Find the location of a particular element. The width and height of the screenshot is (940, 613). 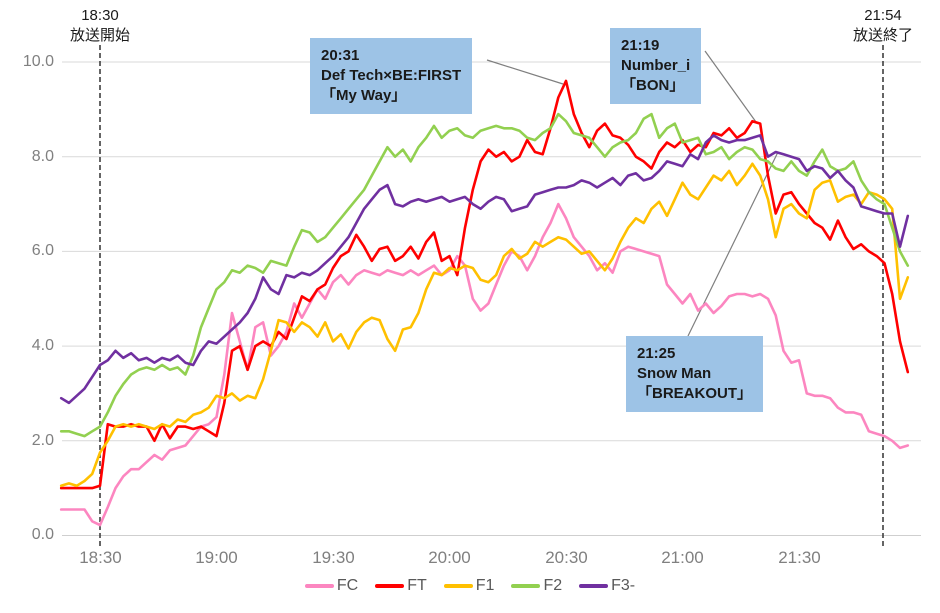

legend-label: F1 is located at coordinates (485, 585).